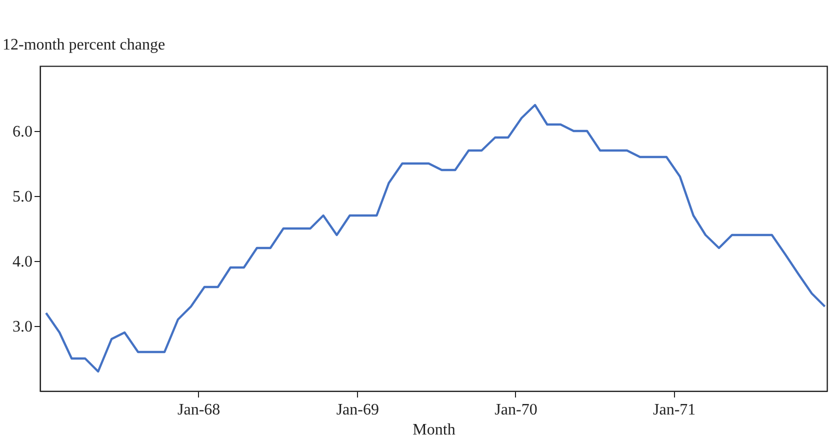  What do you see at coordinates (22, 132) in the screenshot?
I see `y-tick-label: 6.0` at bounding box center [22, 132].